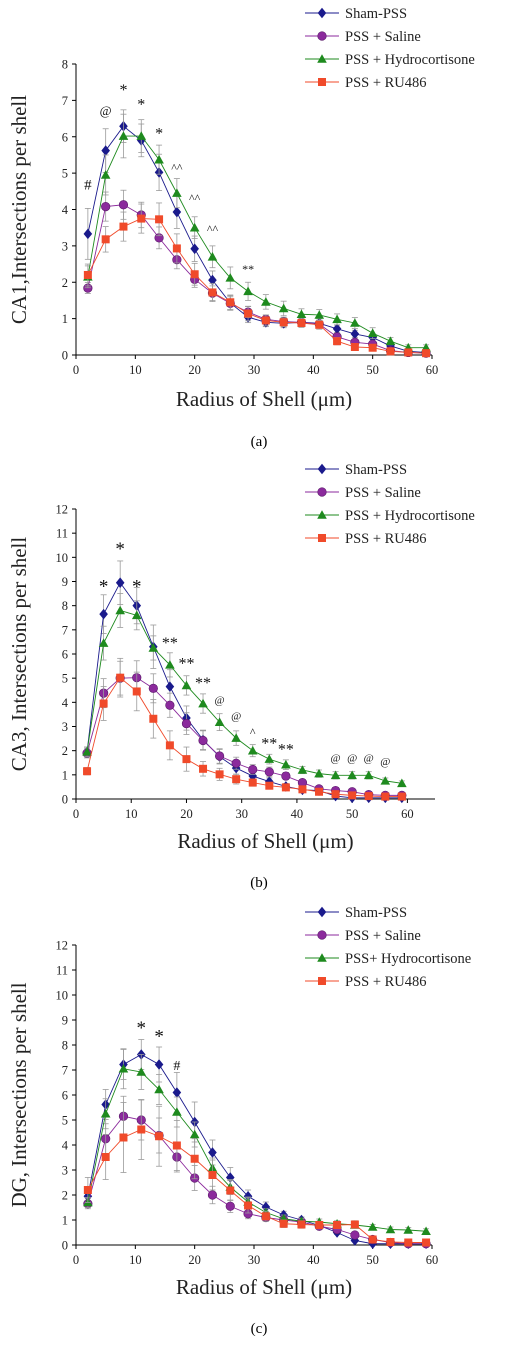  Describe the element at coordinates (432, 1260) in the screenshot. I see `x-tick-label: 60` at that location.